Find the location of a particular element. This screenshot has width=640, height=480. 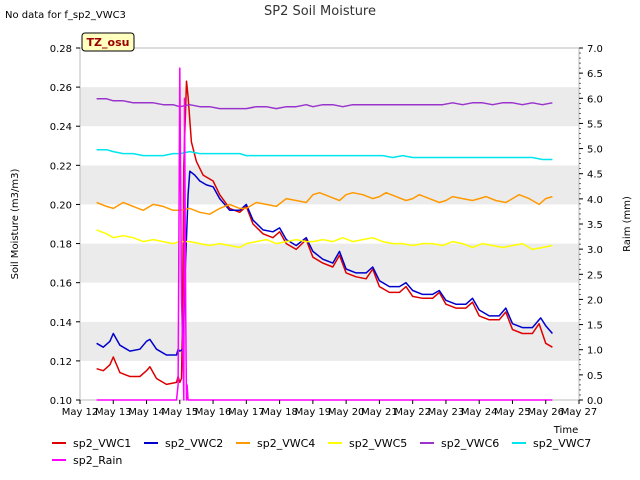

series-line-sp2_VWC4 is located at coordinates (324, 203).